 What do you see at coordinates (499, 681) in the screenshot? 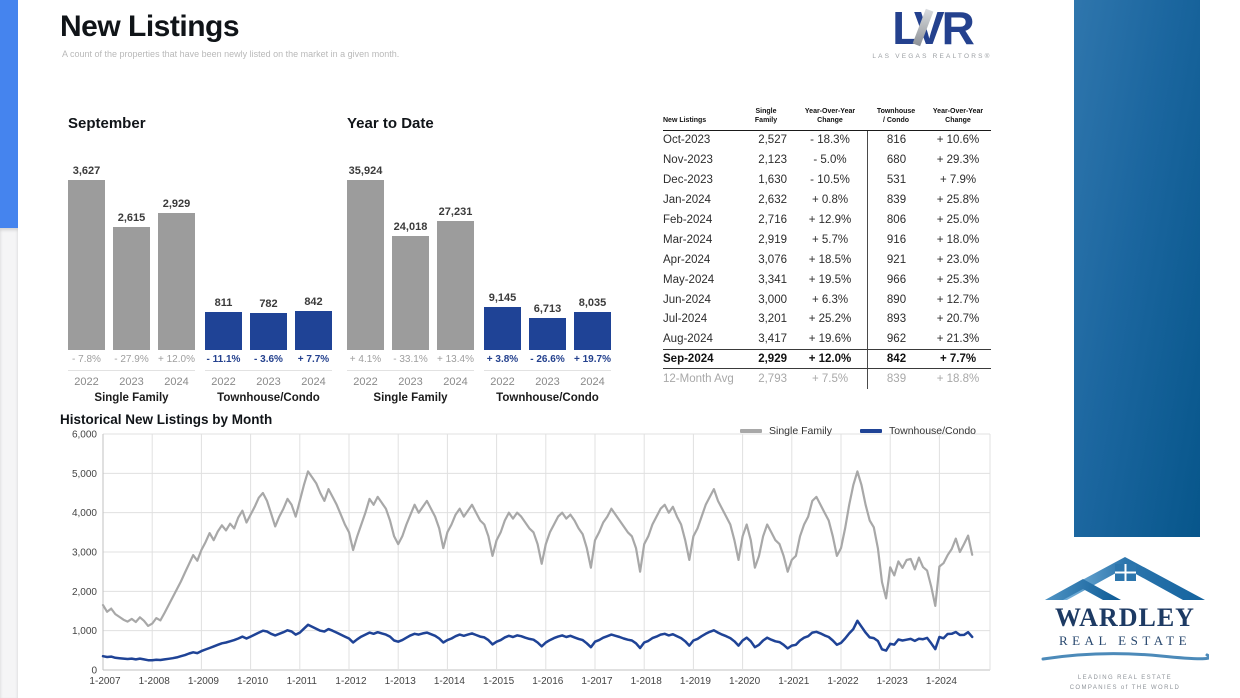
I see `svg-text: 1-2015` at bounding box center [499, 681].